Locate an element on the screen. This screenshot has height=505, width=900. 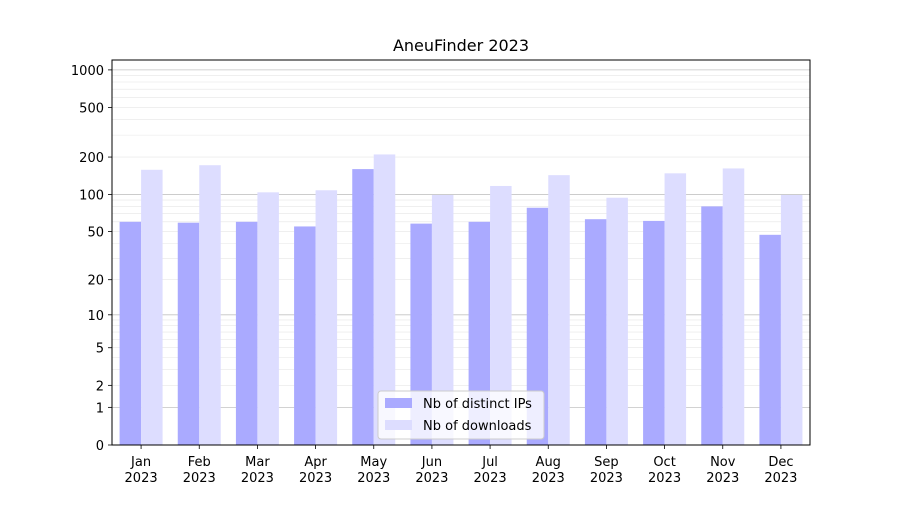
y-tick-label: 200 is located at coordinates (91, 158).